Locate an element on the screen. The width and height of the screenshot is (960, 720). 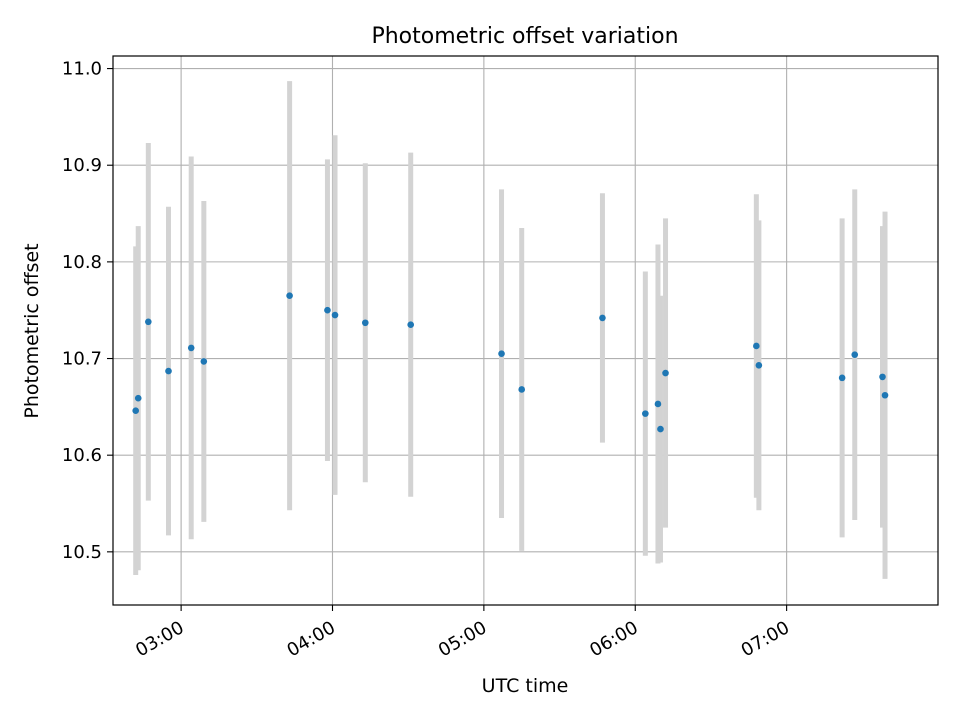
x-axis-label: UTC time is located at coordinates (525, 686).